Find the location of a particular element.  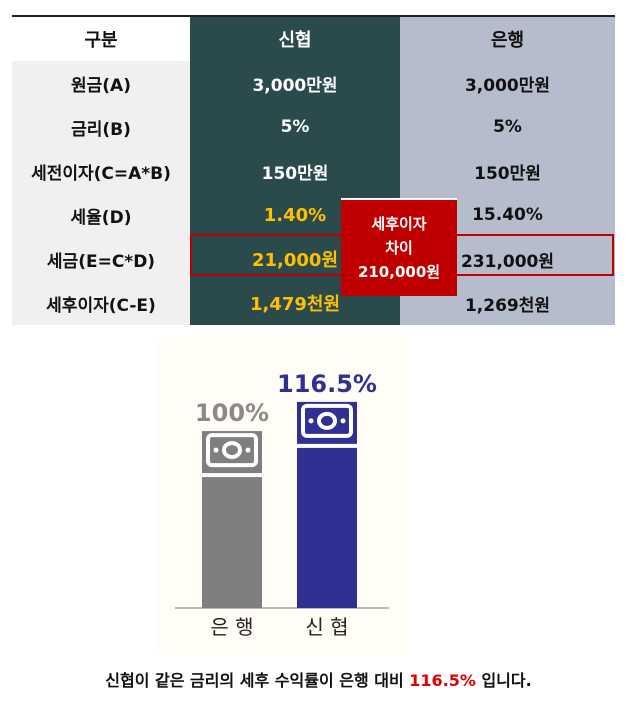

row-label: 세전이자(C=A*B) is located at coordinates (101, 171).